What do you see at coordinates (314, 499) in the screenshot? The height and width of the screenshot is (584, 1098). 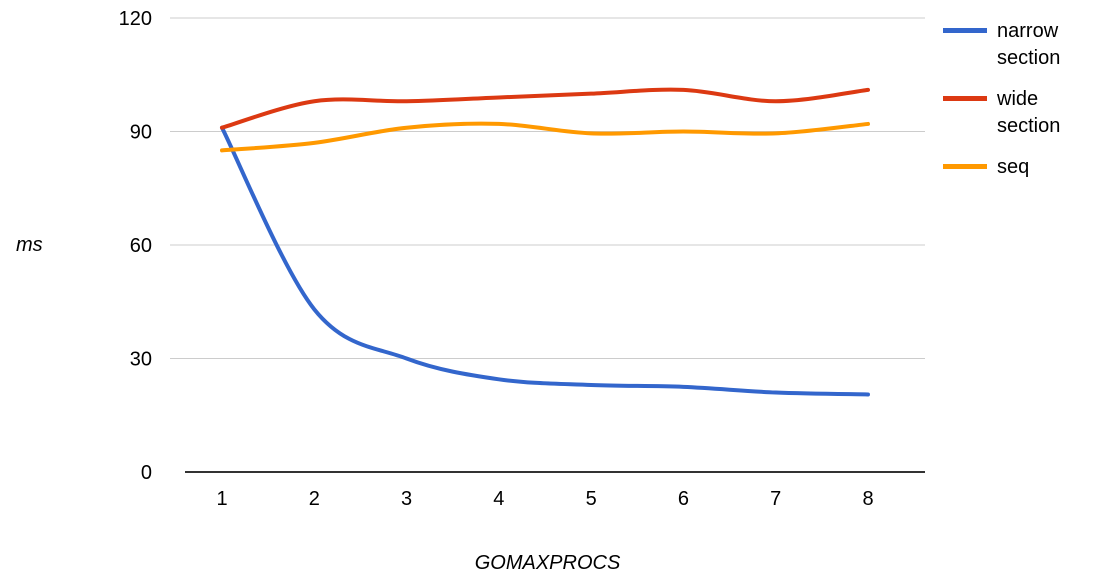 I see `x-tick-label: 2` at bounding box center [314, 499].